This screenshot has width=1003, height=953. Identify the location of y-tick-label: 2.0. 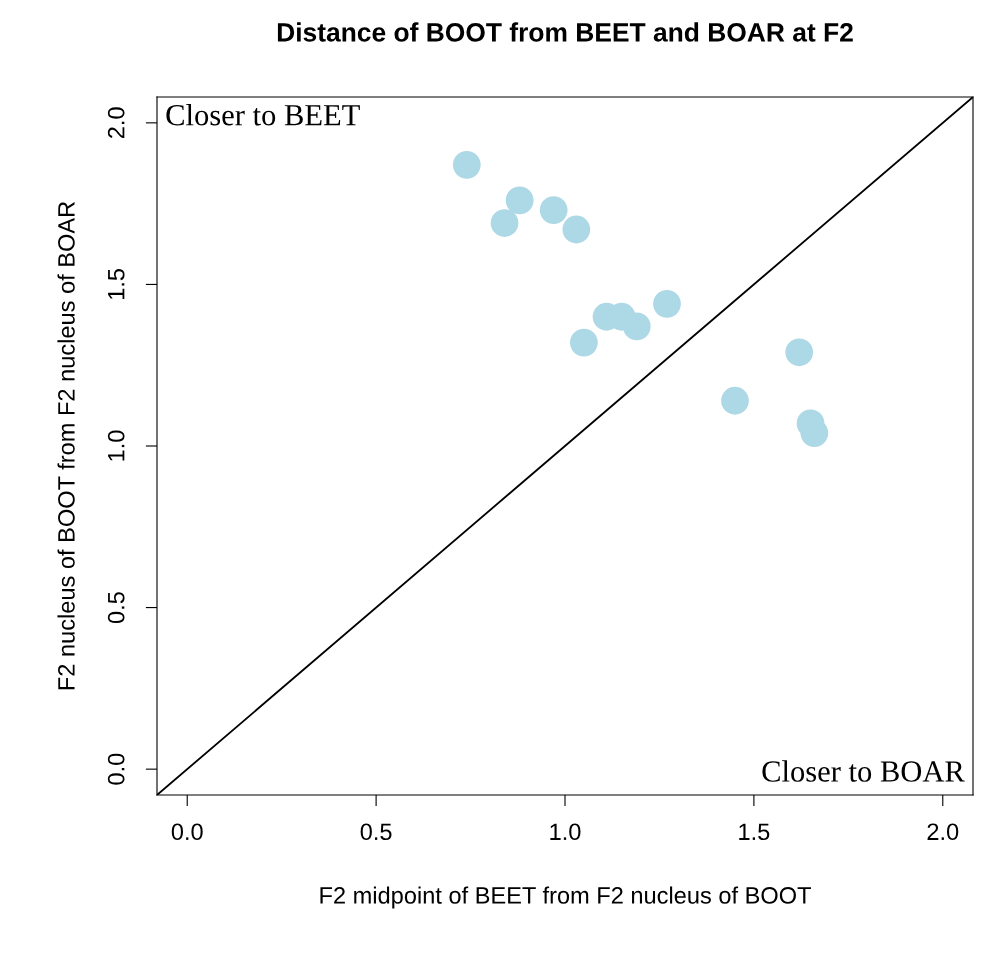
(116, 123).